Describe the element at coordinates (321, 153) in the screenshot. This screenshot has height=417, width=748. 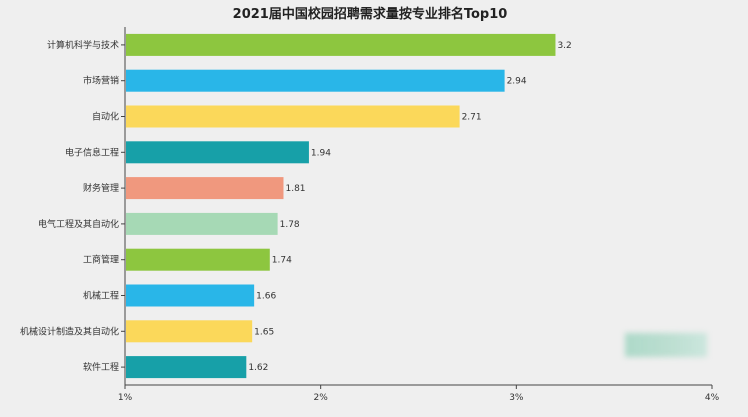
I see `value-label-3: 1.94` at that location.